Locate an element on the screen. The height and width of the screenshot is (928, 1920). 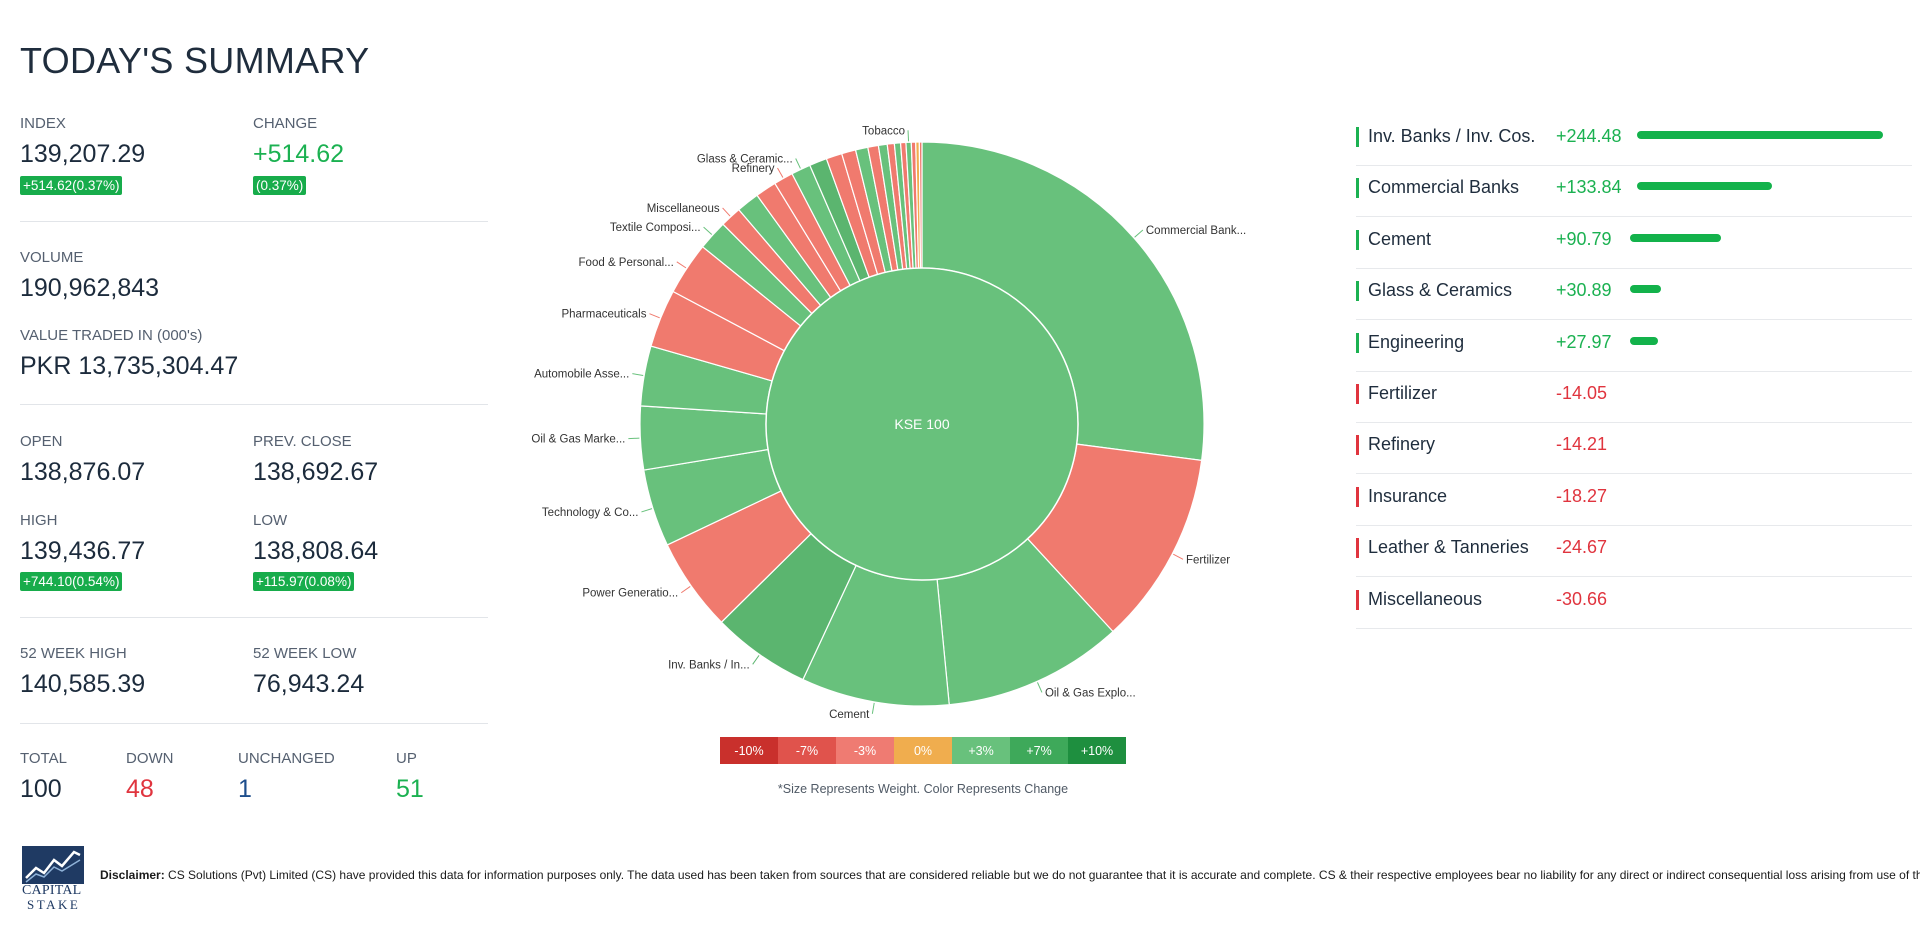
high-value: 139,436.77 is located at coordinates (83, 551).